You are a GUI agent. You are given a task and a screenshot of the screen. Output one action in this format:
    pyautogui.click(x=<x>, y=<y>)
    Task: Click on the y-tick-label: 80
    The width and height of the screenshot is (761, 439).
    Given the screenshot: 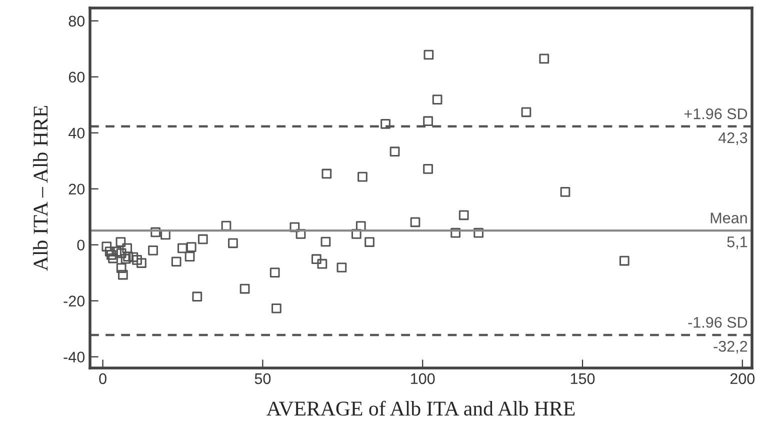 What is the action you would take?
    pyautogui.click(x=76, y=21)
    